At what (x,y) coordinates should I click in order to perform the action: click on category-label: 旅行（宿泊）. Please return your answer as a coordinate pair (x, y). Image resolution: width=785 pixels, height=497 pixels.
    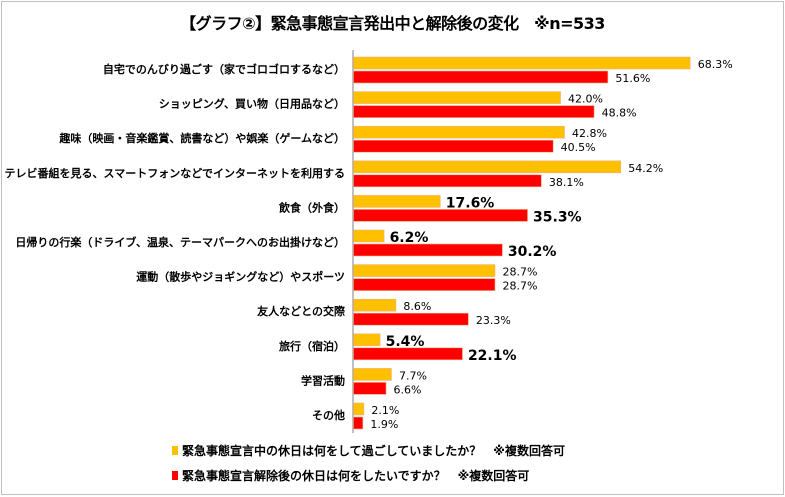
    Looking at the image, I should click on (312, 346).